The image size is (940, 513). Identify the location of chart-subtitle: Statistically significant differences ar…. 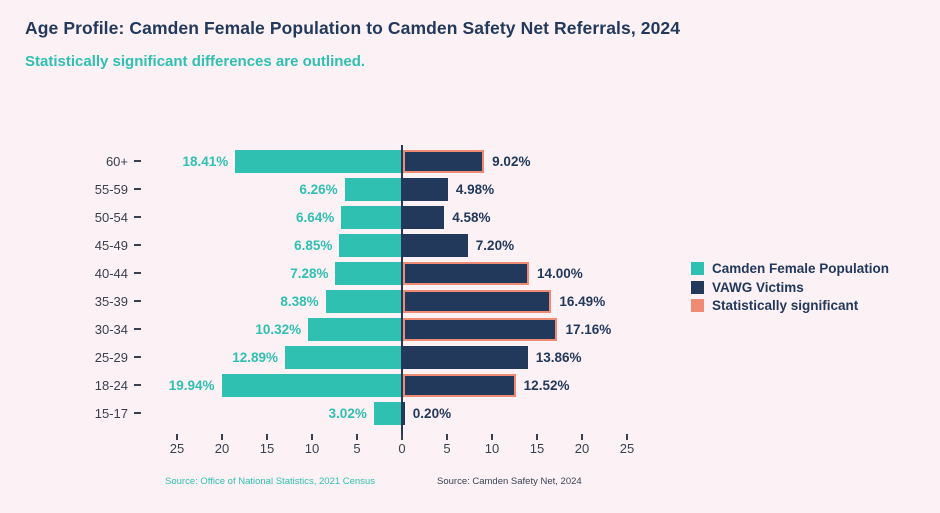
(195, 61).